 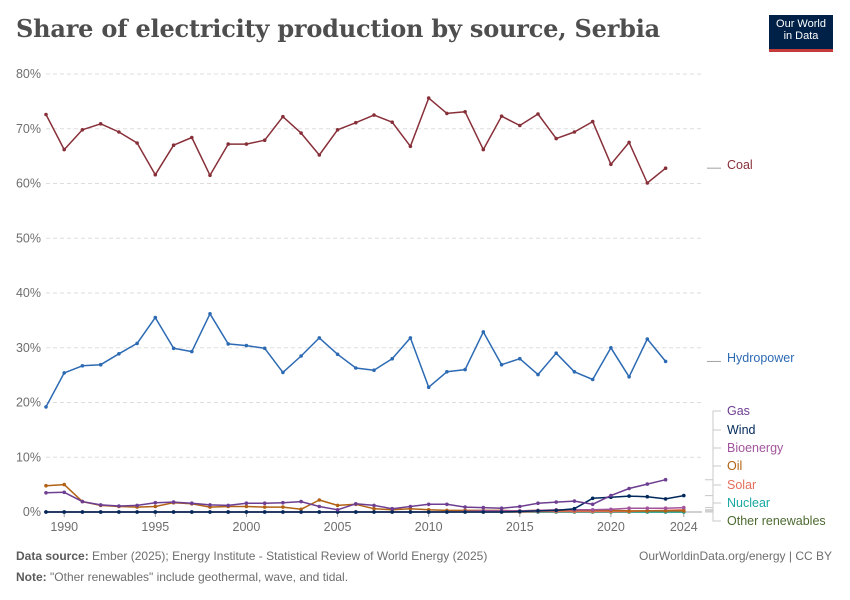 What do you see at coordinates (264, 503) in the screenshot?
I see `data-point-gas-2001` at bounding box center [264, 503].